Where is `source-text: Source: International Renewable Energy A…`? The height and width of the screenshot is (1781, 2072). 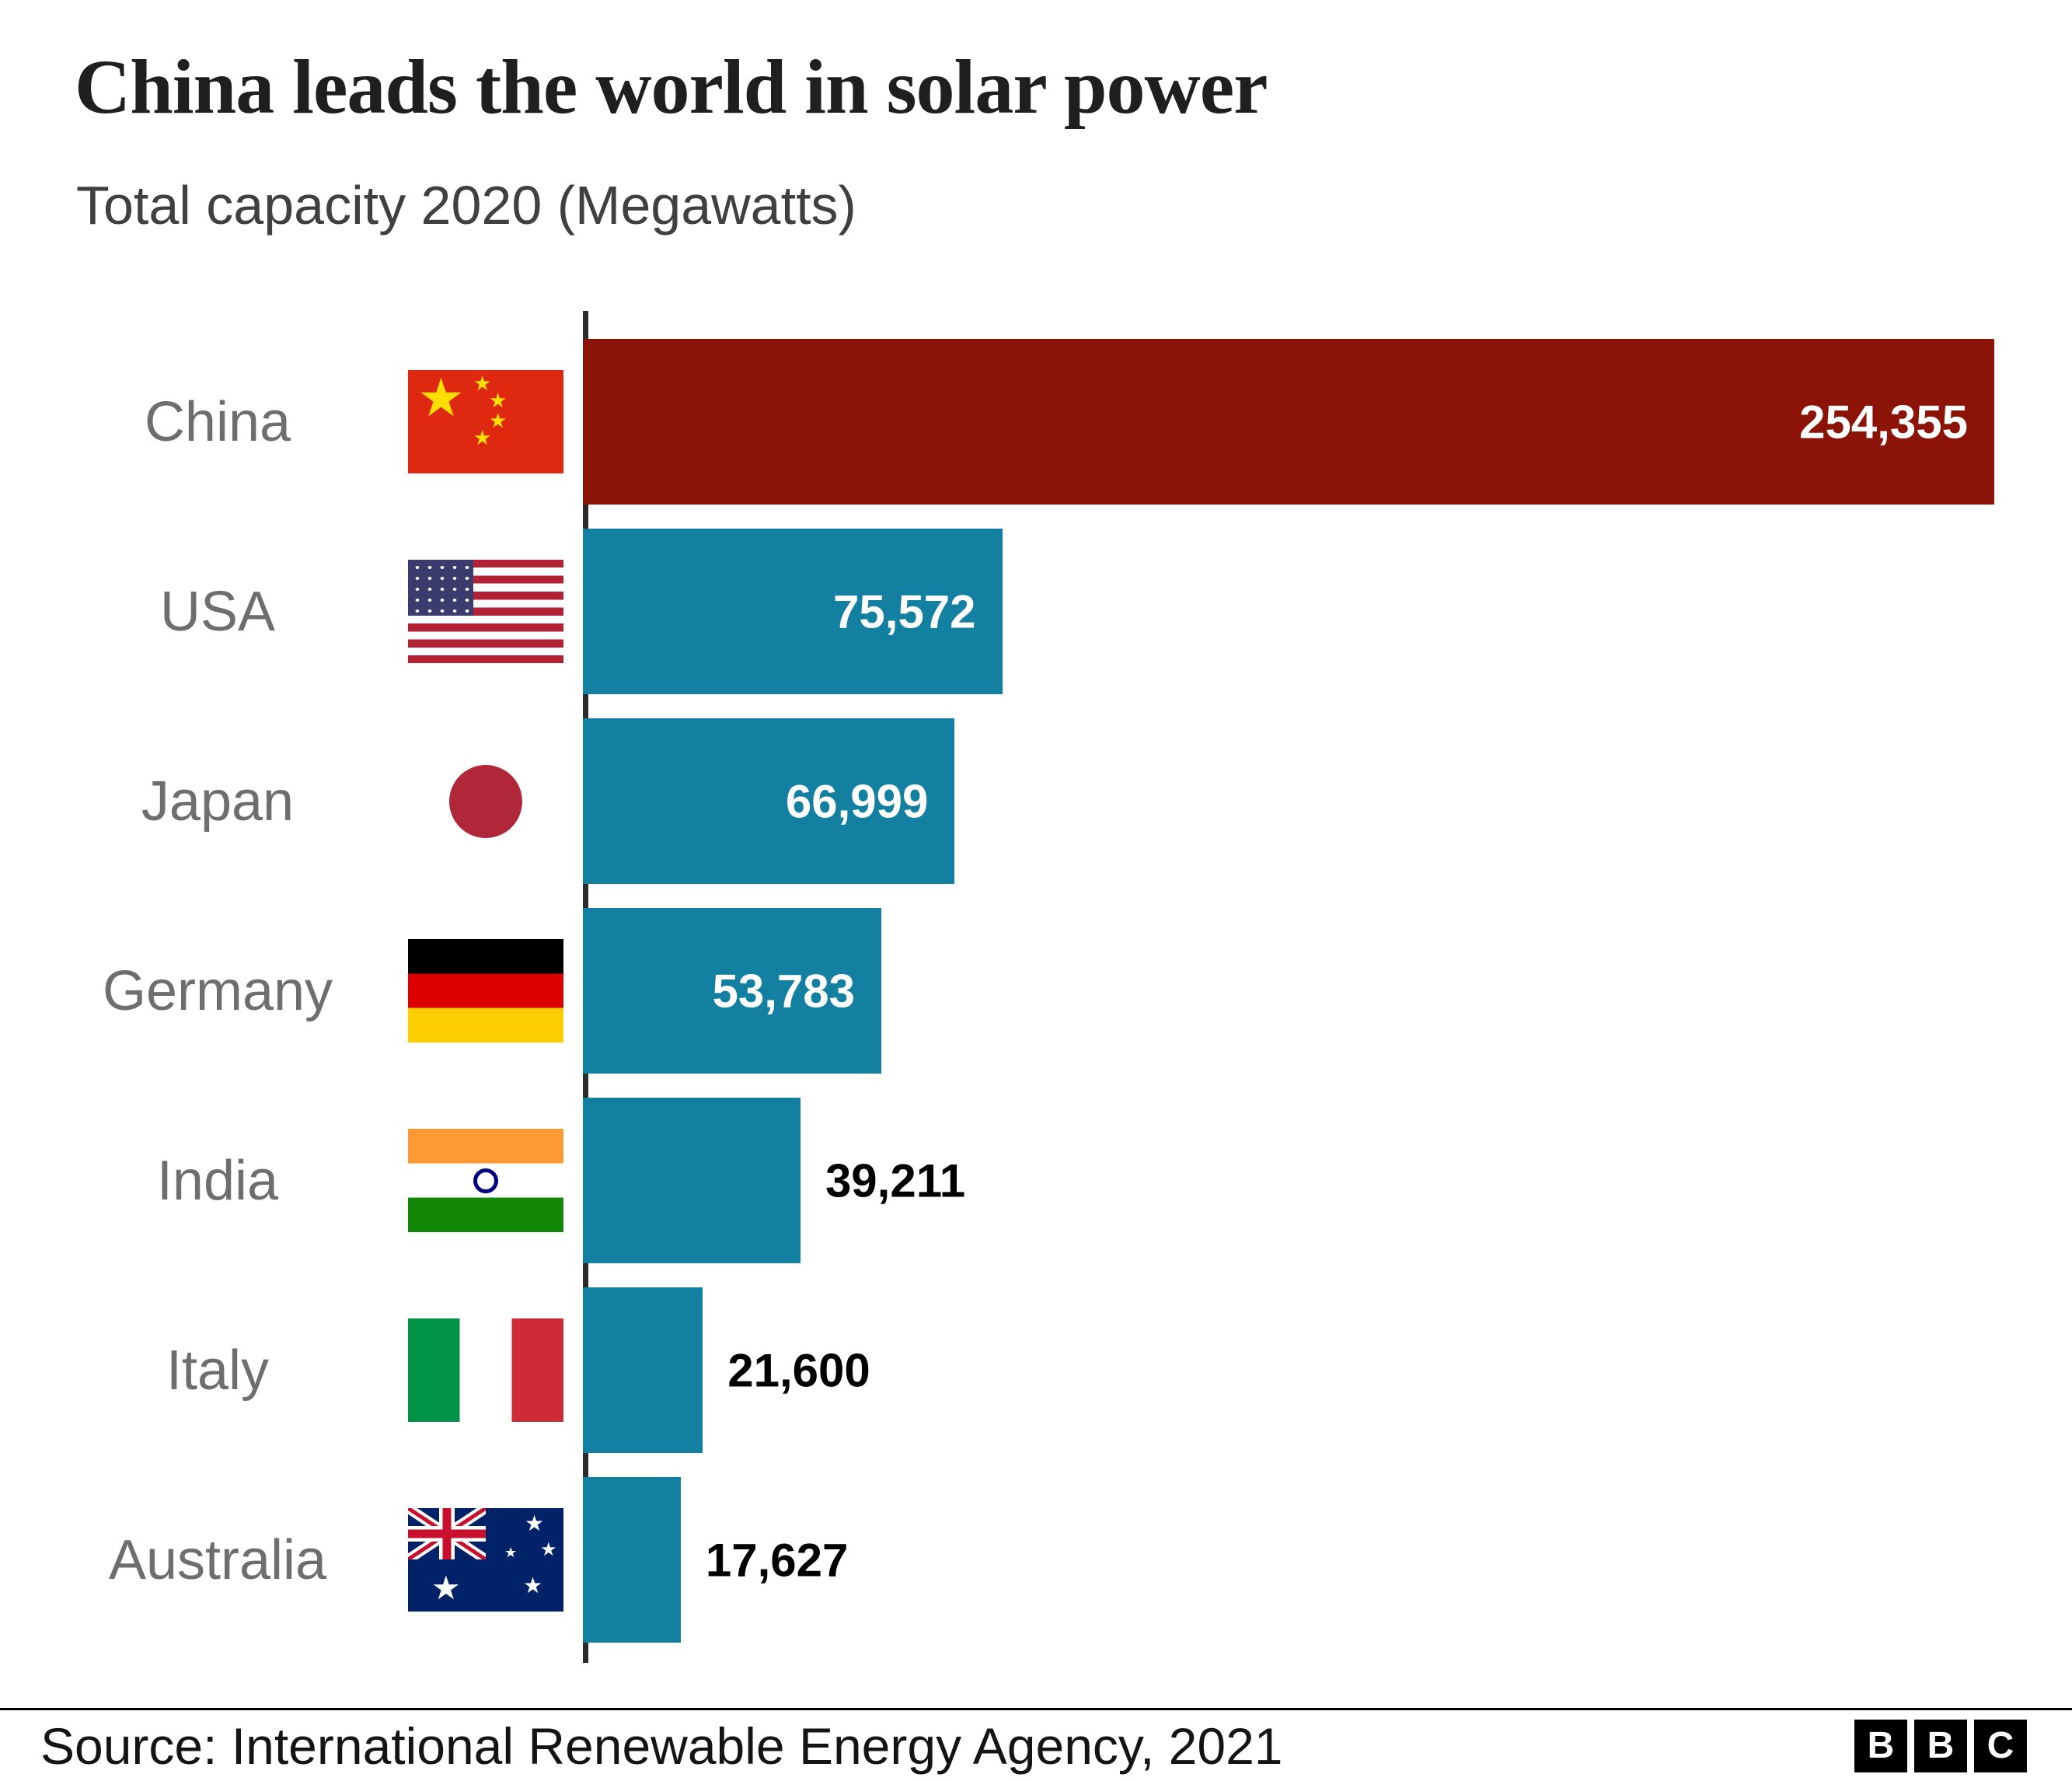 source-text: Source: International Renewable Energy A… is located at coordinates (661, 1745).